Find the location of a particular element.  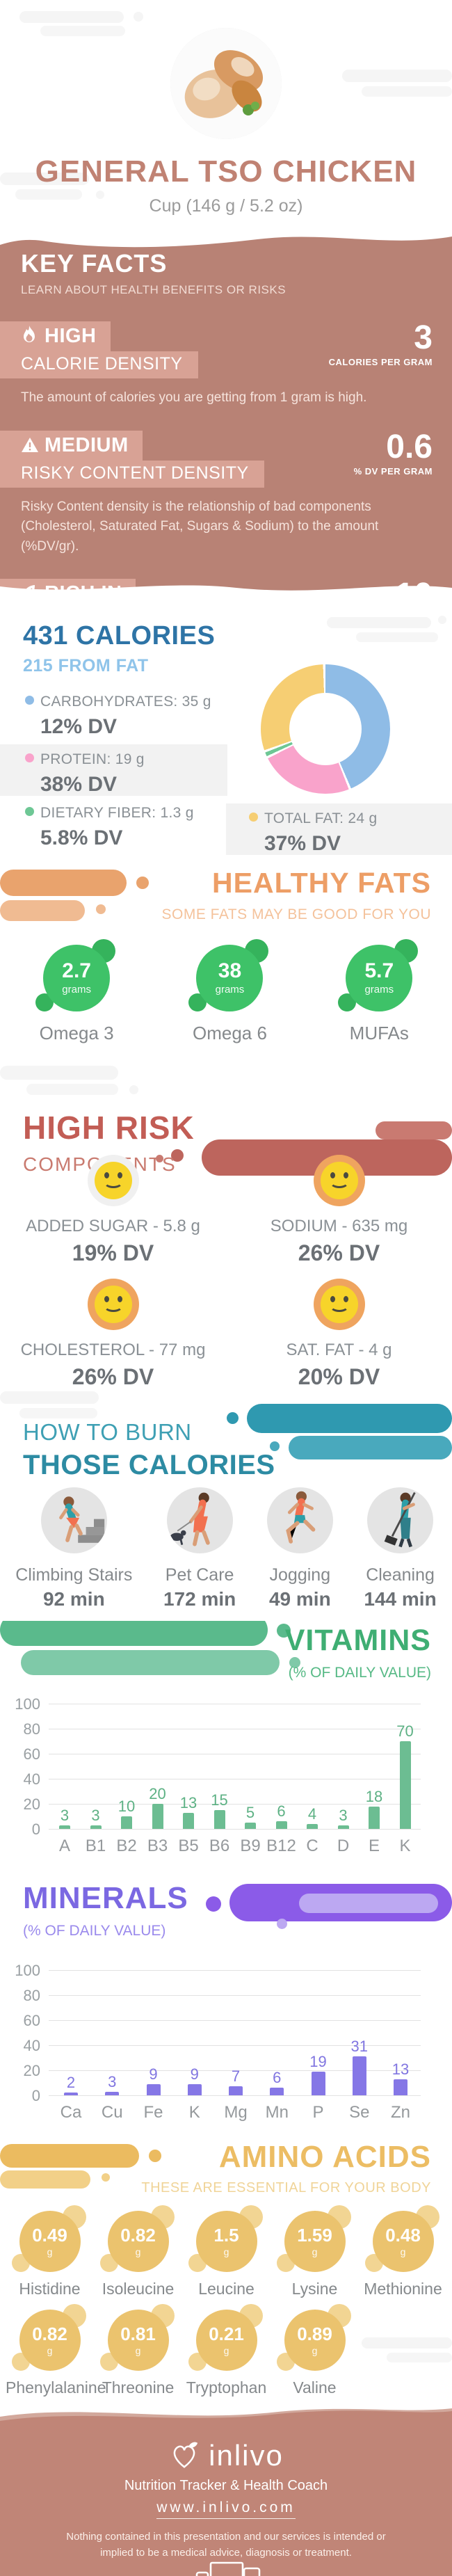

key-fact-value: 3 is located at coordinates (423, 337).